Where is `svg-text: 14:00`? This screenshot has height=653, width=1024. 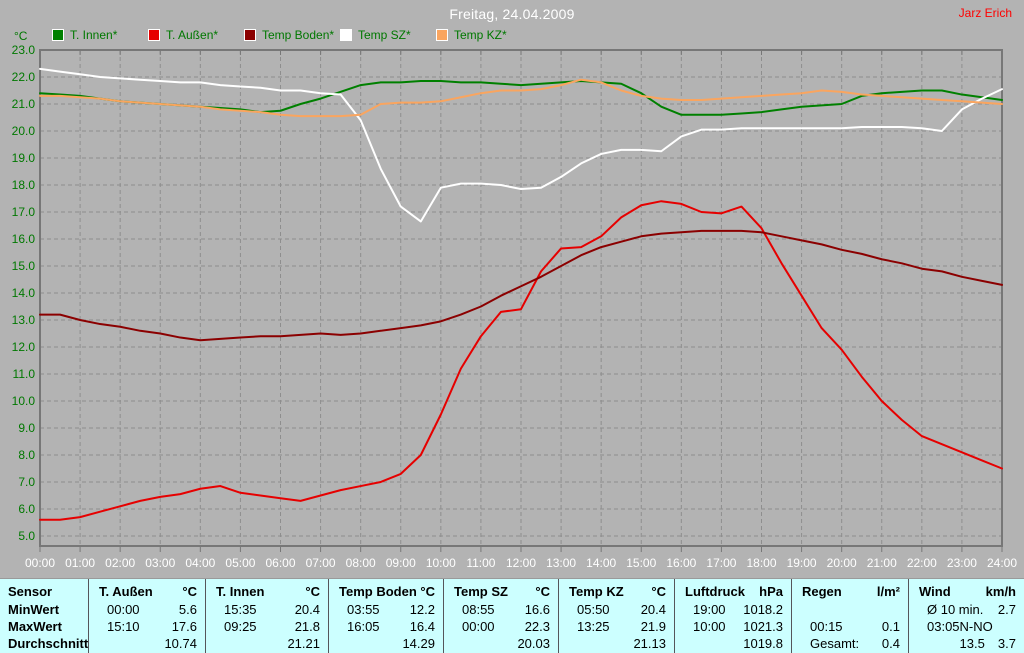
svg-text: 14:00 is located at coordinates (601, 563).